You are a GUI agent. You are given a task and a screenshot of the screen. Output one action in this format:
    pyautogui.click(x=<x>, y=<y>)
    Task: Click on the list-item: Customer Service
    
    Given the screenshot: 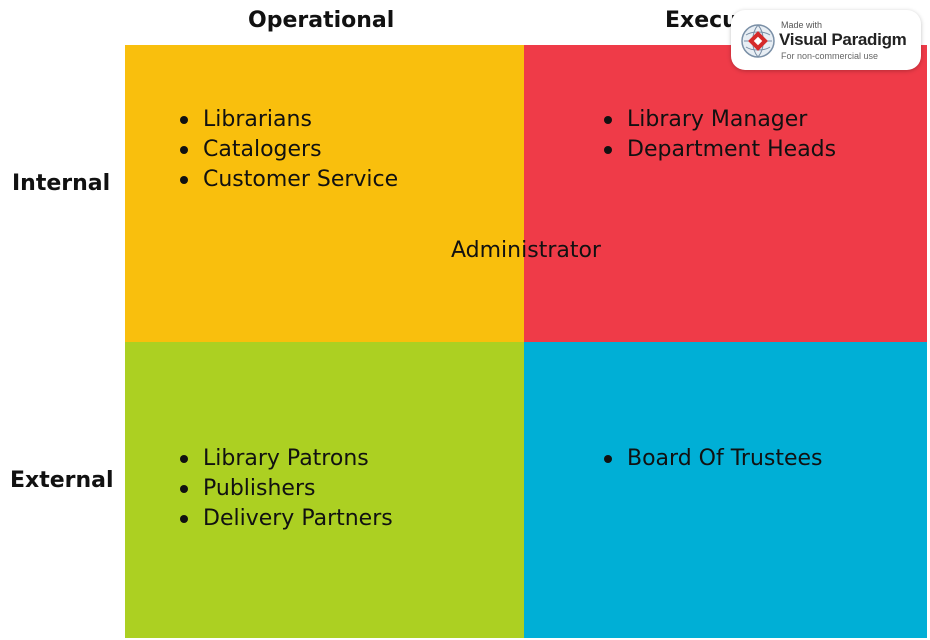 What is the action you would take?
    pyautogui.click(x=289, y=180)
    